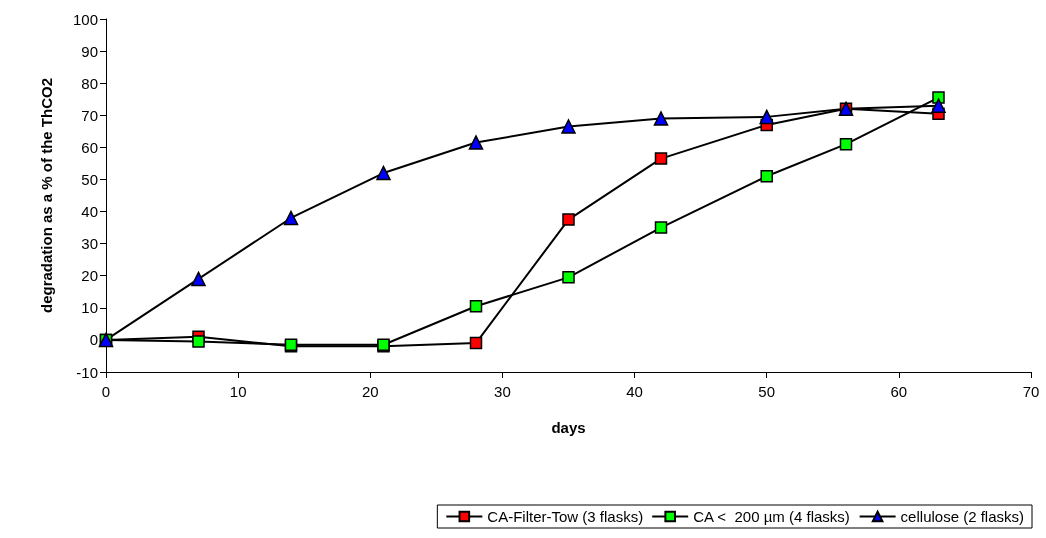 The width and height of the screenshot is (1046, 538). Describe the element at coordinates (89, 244) in the screenshot. I see `y-tick-label: 30` at that location.